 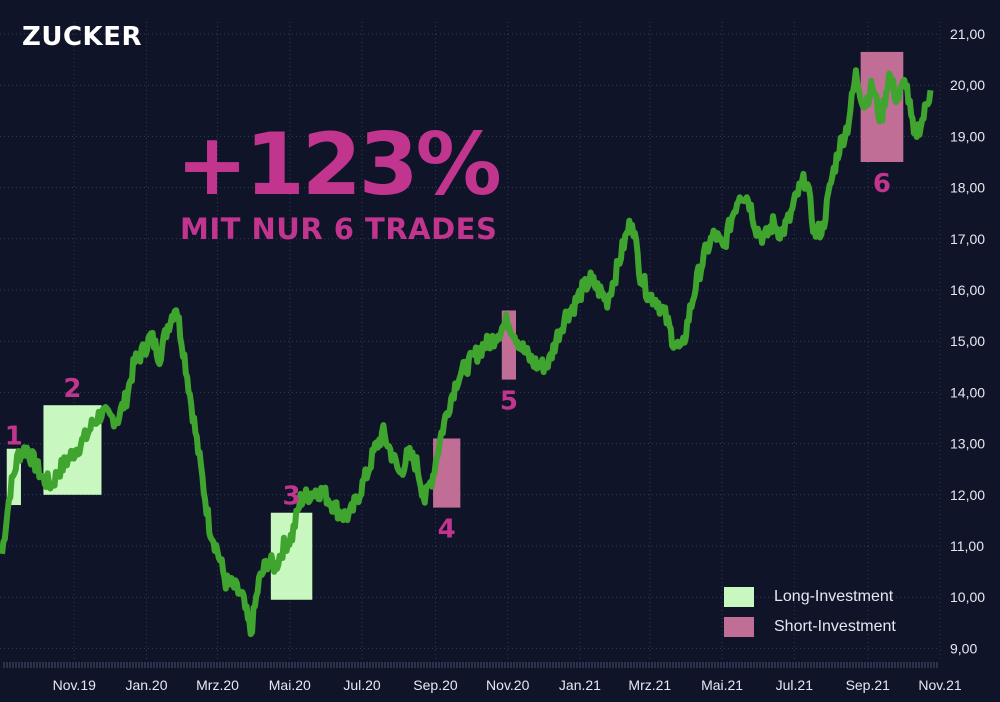 What do you see at coordinates (508, 685) in the screenshot?
I see `x-tick-label: Nov.20` at bounding box center [508, 685].